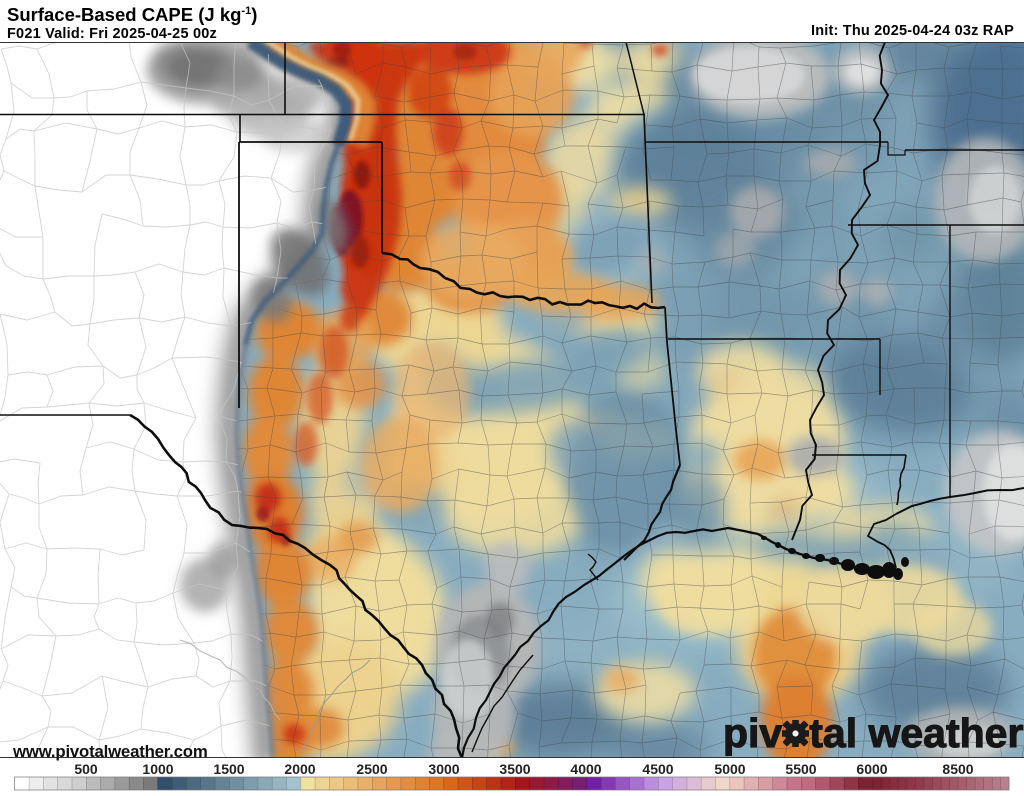 This screenshot has width=1024, height=796. I want to click on svg-text: 2000, so click(299, 769).